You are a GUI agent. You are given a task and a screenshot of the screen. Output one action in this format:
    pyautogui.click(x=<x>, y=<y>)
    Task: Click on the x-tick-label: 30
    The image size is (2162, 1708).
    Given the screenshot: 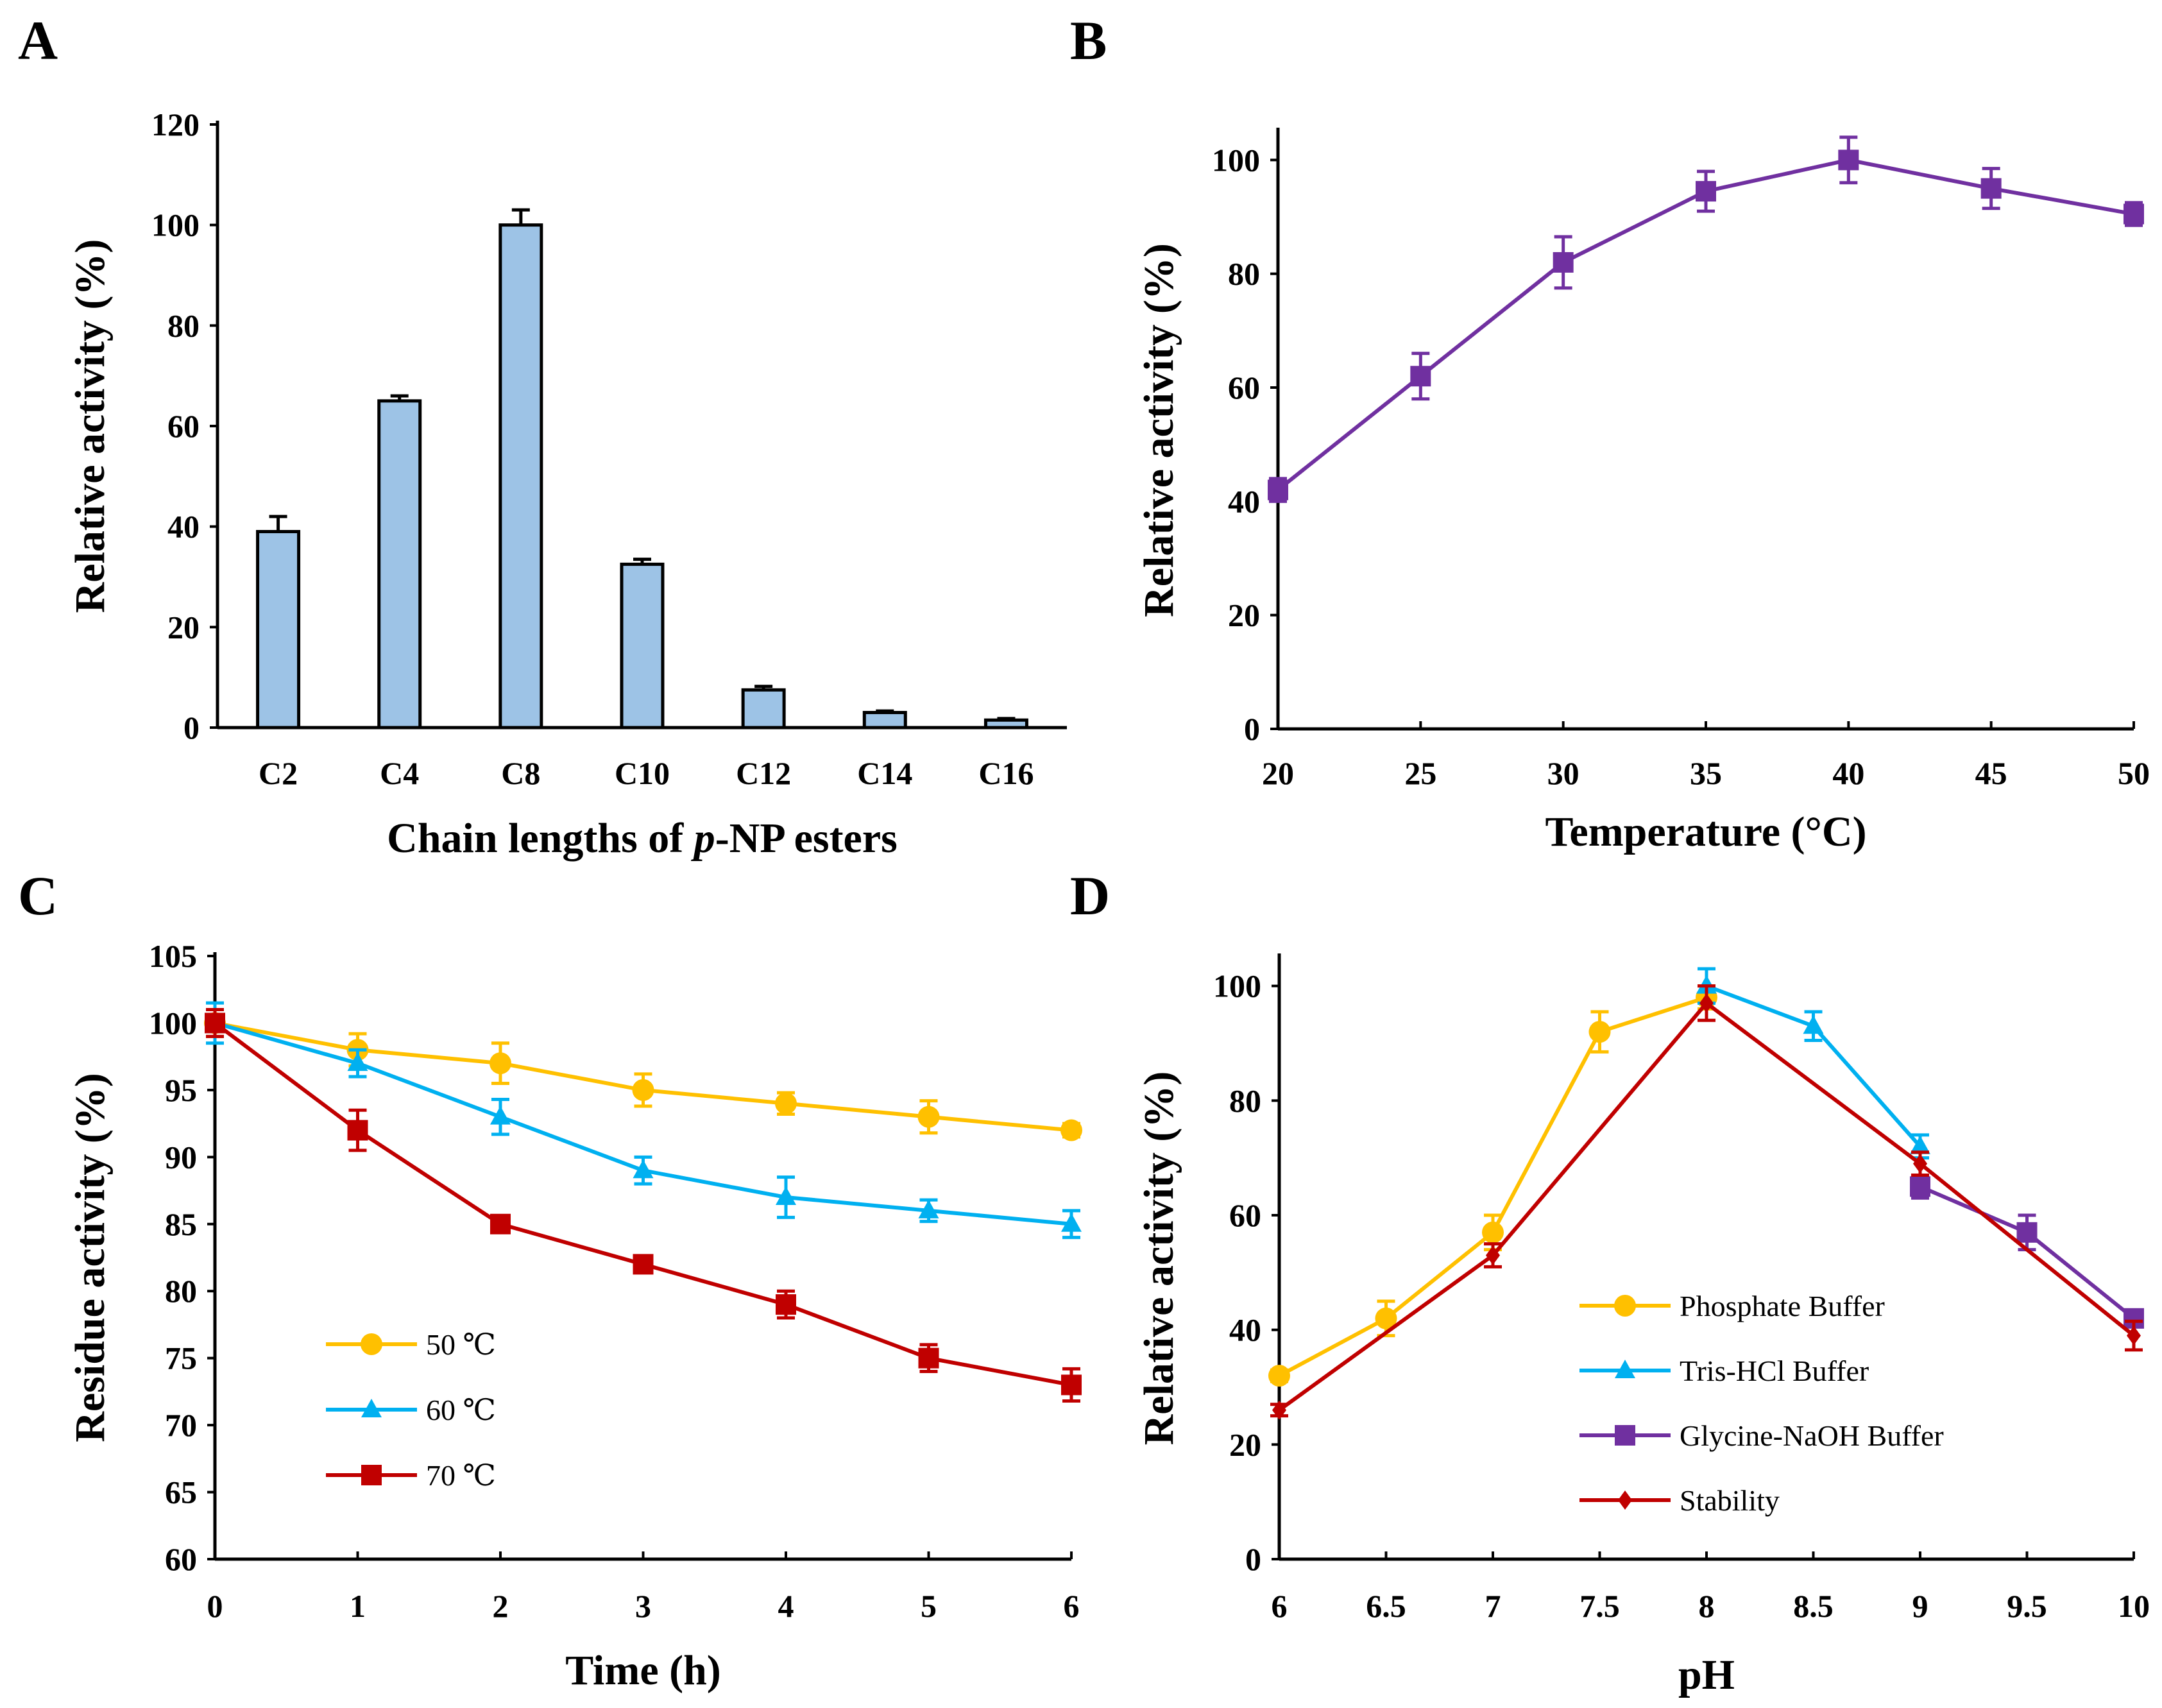 What is the action you would take?
    pyautogui.click(x=1563, y=773)
    